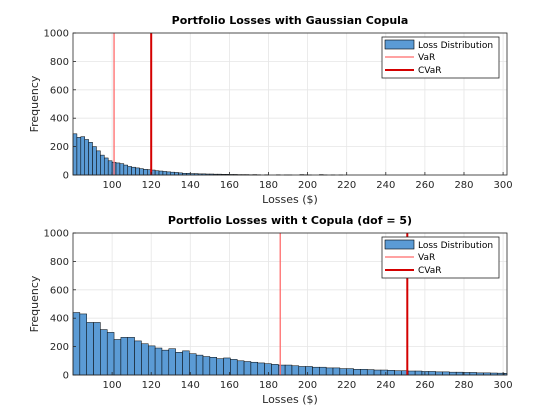 Image resolution: width=560 pixels, height=420 pixels. What do you see at coordinates (290, 20) in the screenshot?
I see `chart-title: Portfolio Losses with Gaussian Copula` at bounding box center [290, 20].